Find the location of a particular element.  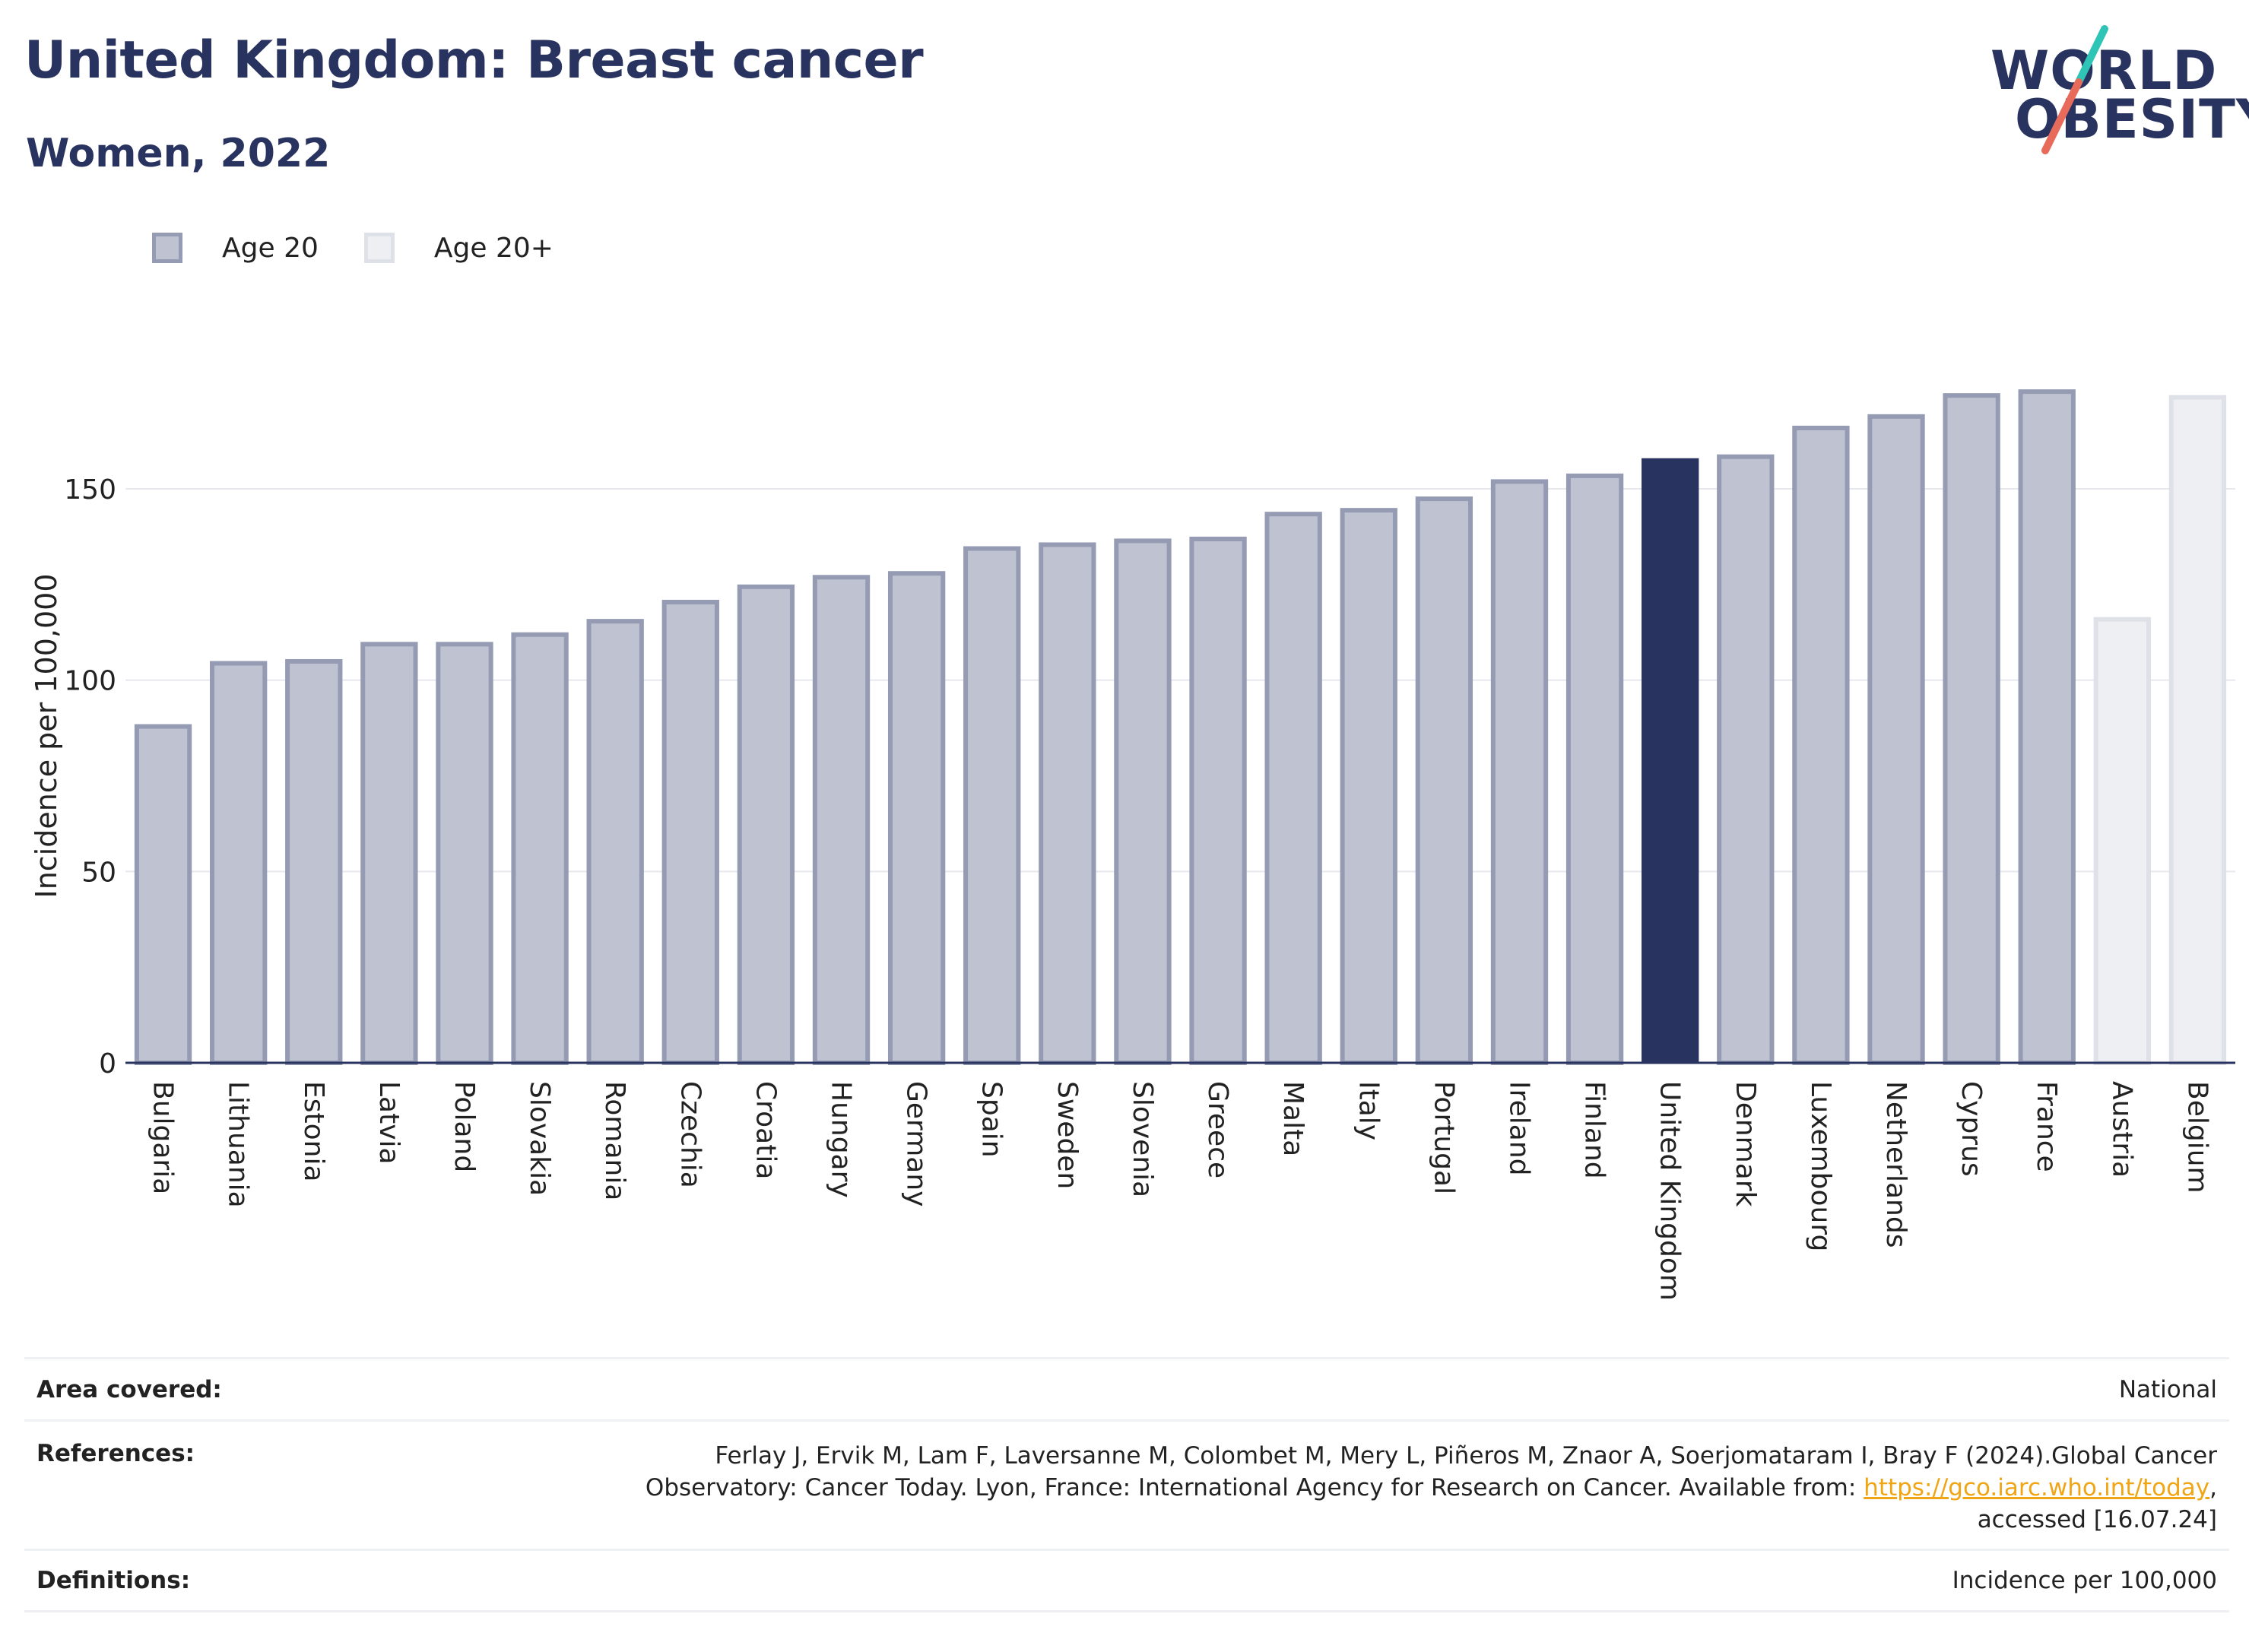

bar-germany is located at coordinates (916, 818).